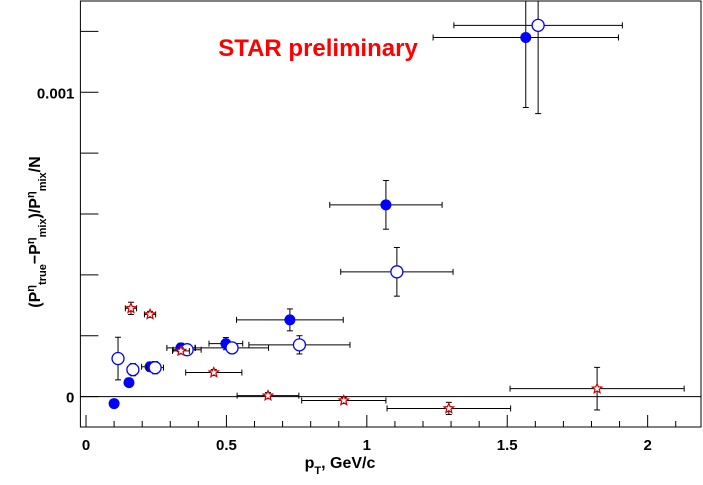 This screenshot has height=485, width=703. What do you see at coordinates (86, 445) in the screenshot?
I see `x-tick-label: 0` at bounding box center [86, 445].